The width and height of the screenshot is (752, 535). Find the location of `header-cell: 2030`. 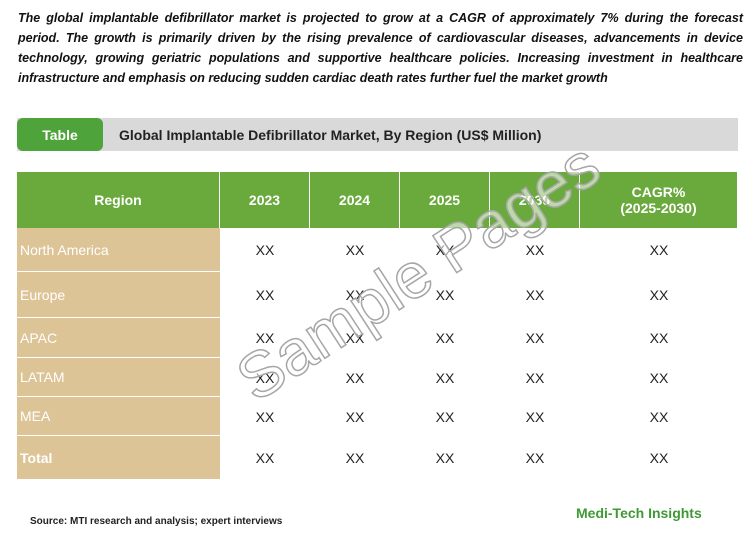

header-cell: 2030 is located at coordinates (535, 200).